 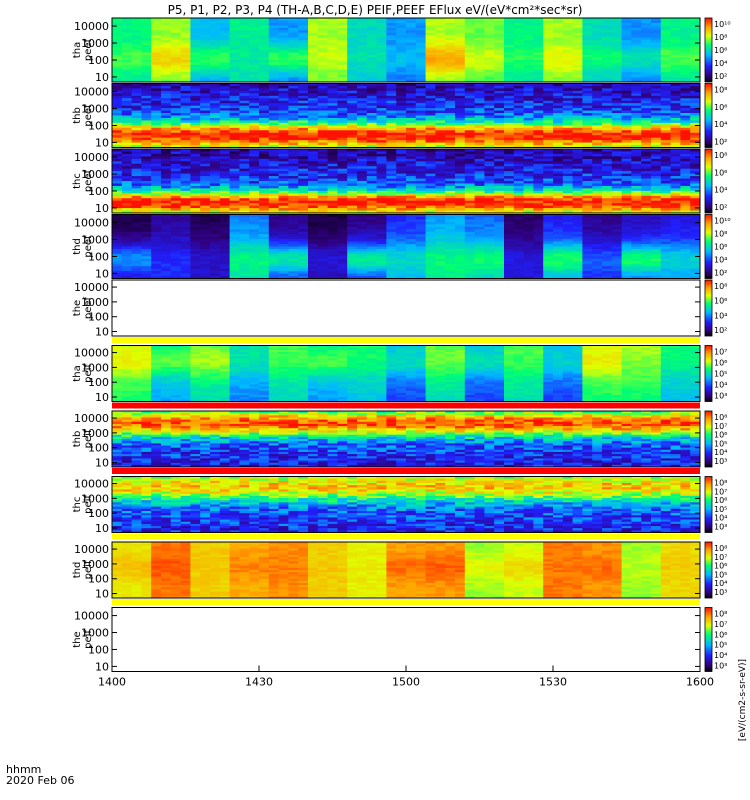 What do you see at coordinates (77, 181) in the screenshot?
I see `probe-label: thc` at bounding box center [77, 181].